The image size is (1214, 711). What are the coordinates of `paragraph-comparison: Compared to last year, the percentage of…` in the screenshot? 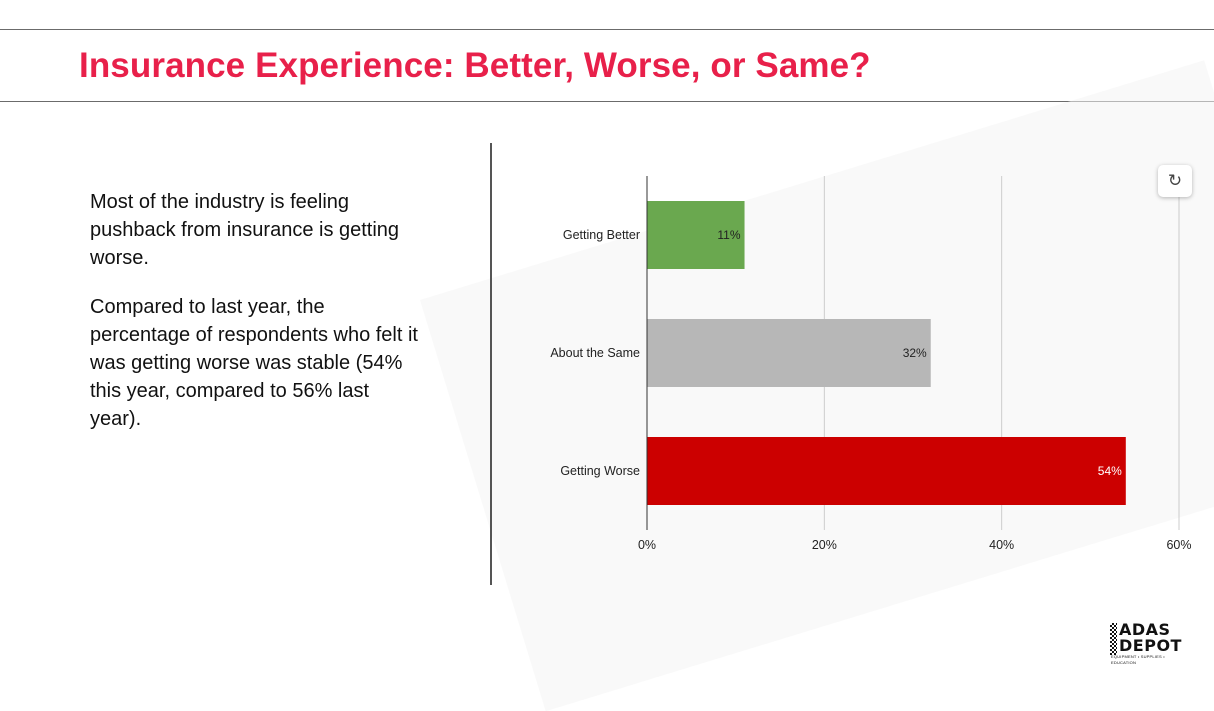 It's located at (254, 363).